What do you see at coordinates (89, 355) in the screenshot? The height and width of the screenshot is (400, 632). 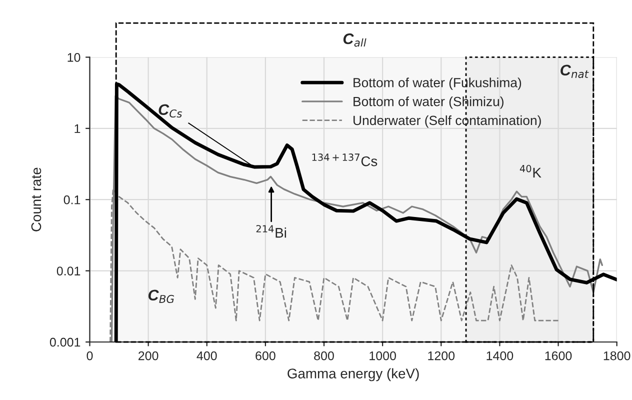 I see `x-tick-label: 0` at bounding box center [89, 355].